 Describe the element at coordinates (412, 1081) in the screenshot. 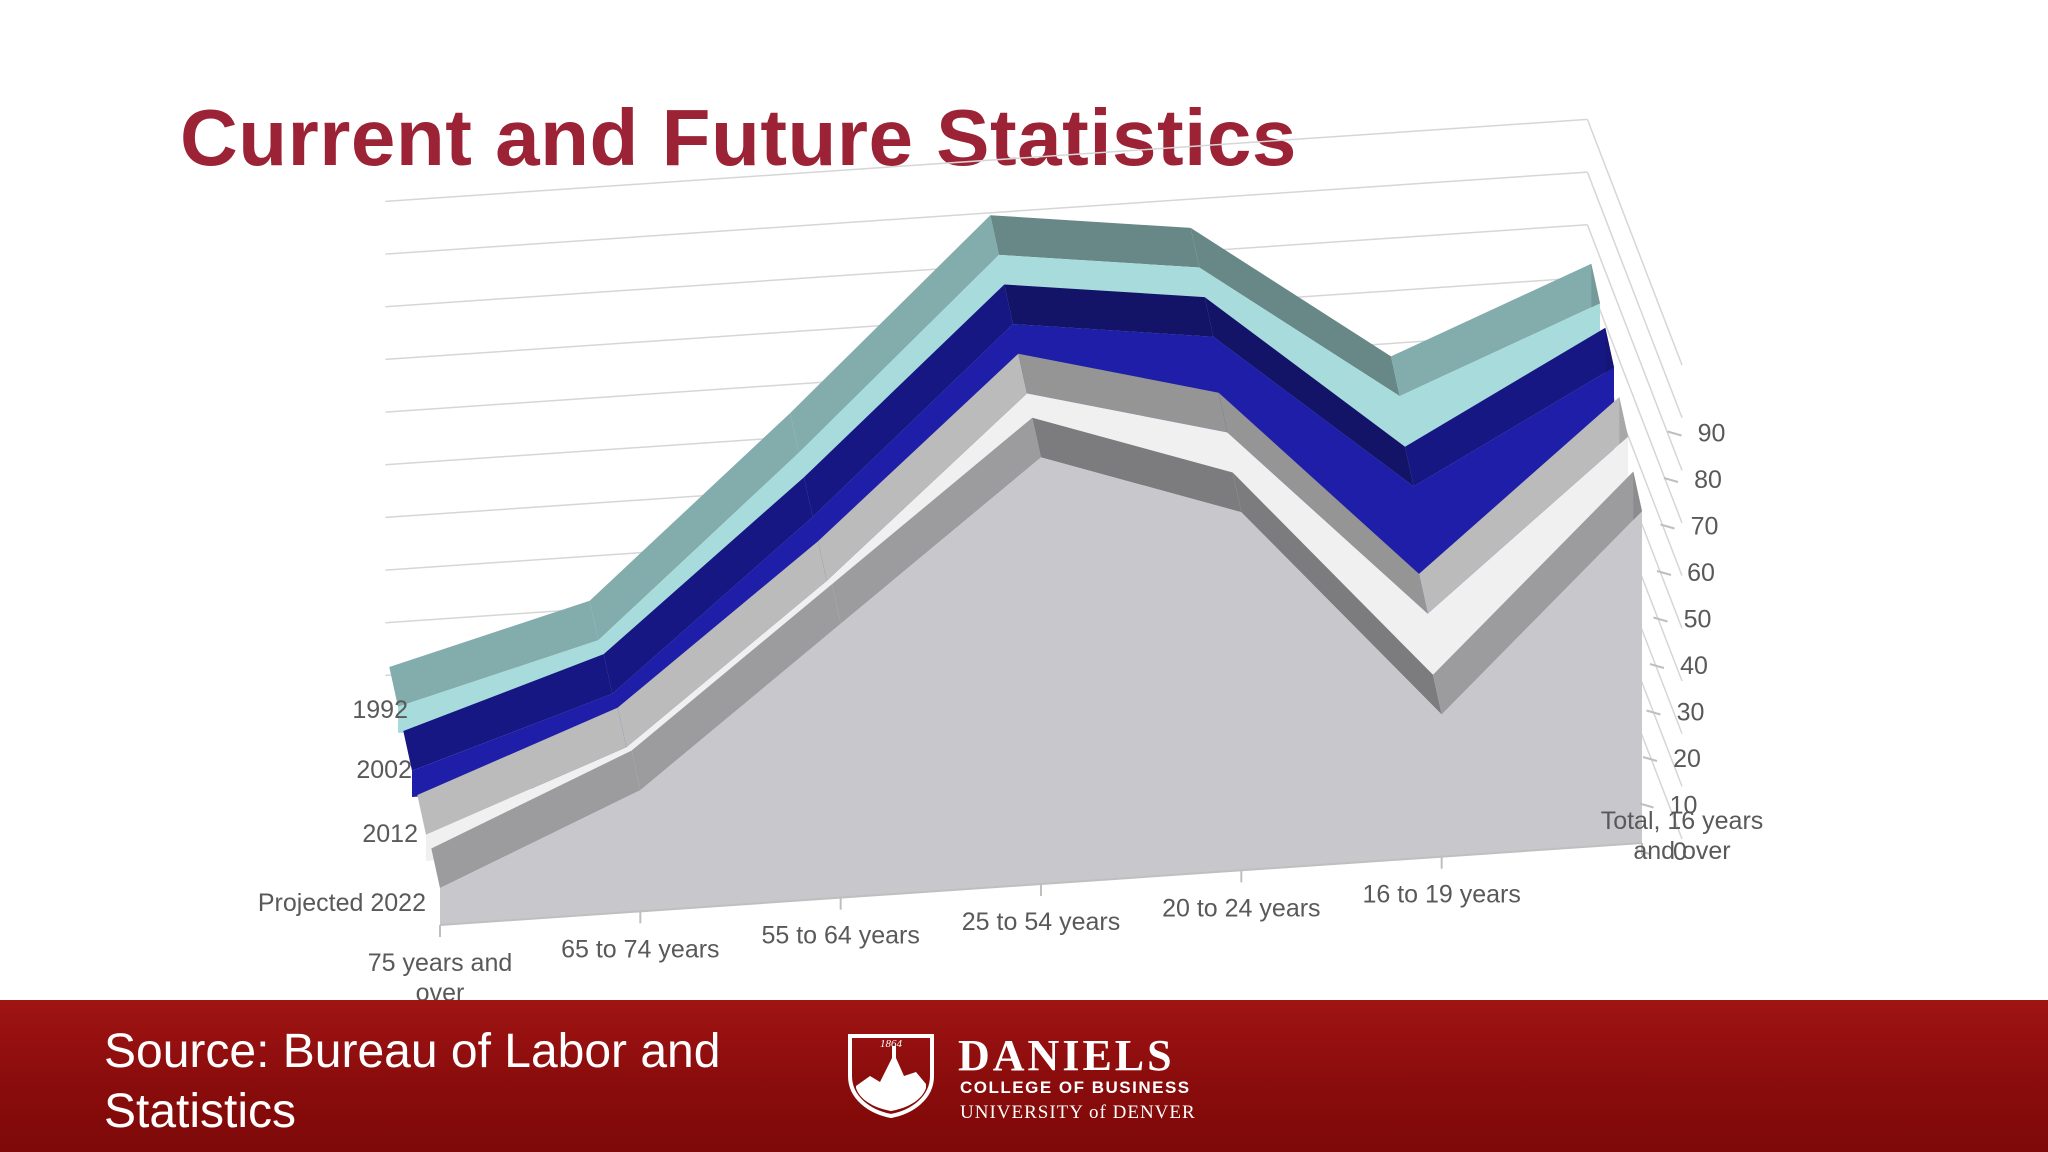

I see `source-text: Source: Bureau of Labor and Statistics` at that location.